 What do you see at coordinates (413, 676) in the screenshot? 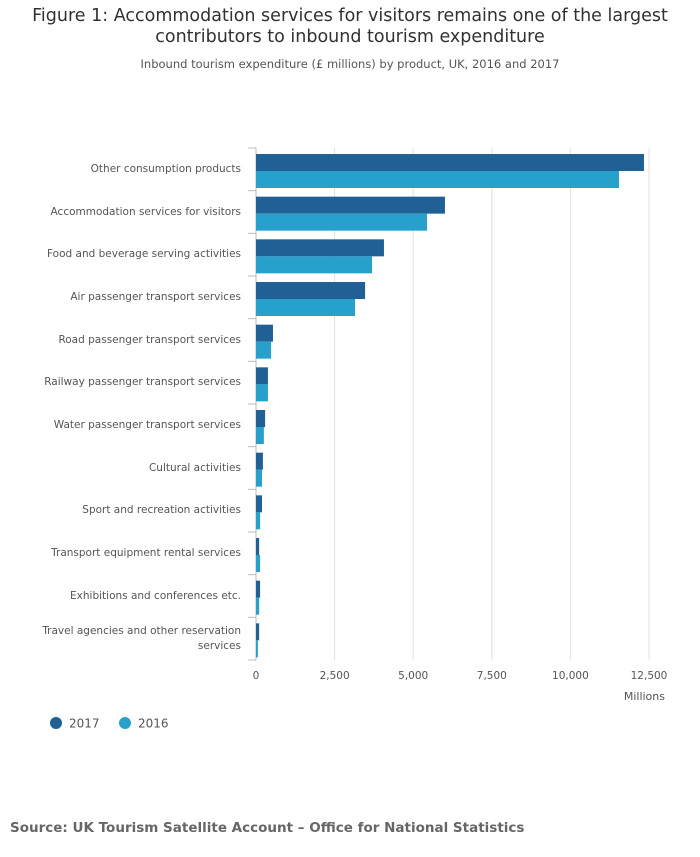
I see `x-tick-label: 5,000` at bounding box center [413, 676].